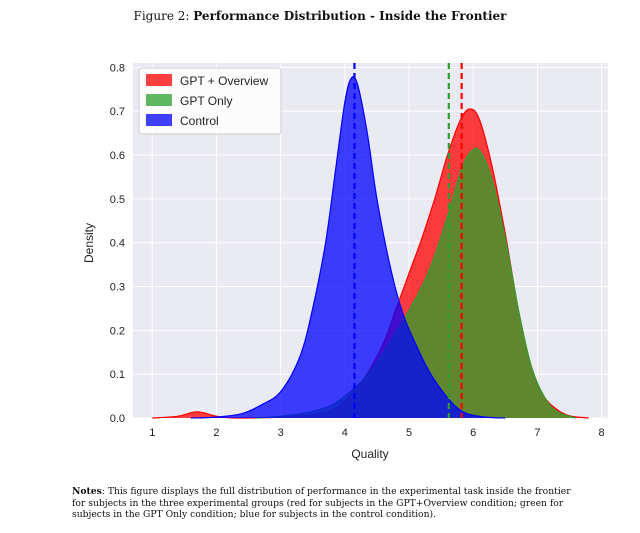 The image size is (640, 533). Describe the element at coordinates (224, 81) in the screenshot. I see `legend-label-gpt-overview: GPT + Overview` at that location.